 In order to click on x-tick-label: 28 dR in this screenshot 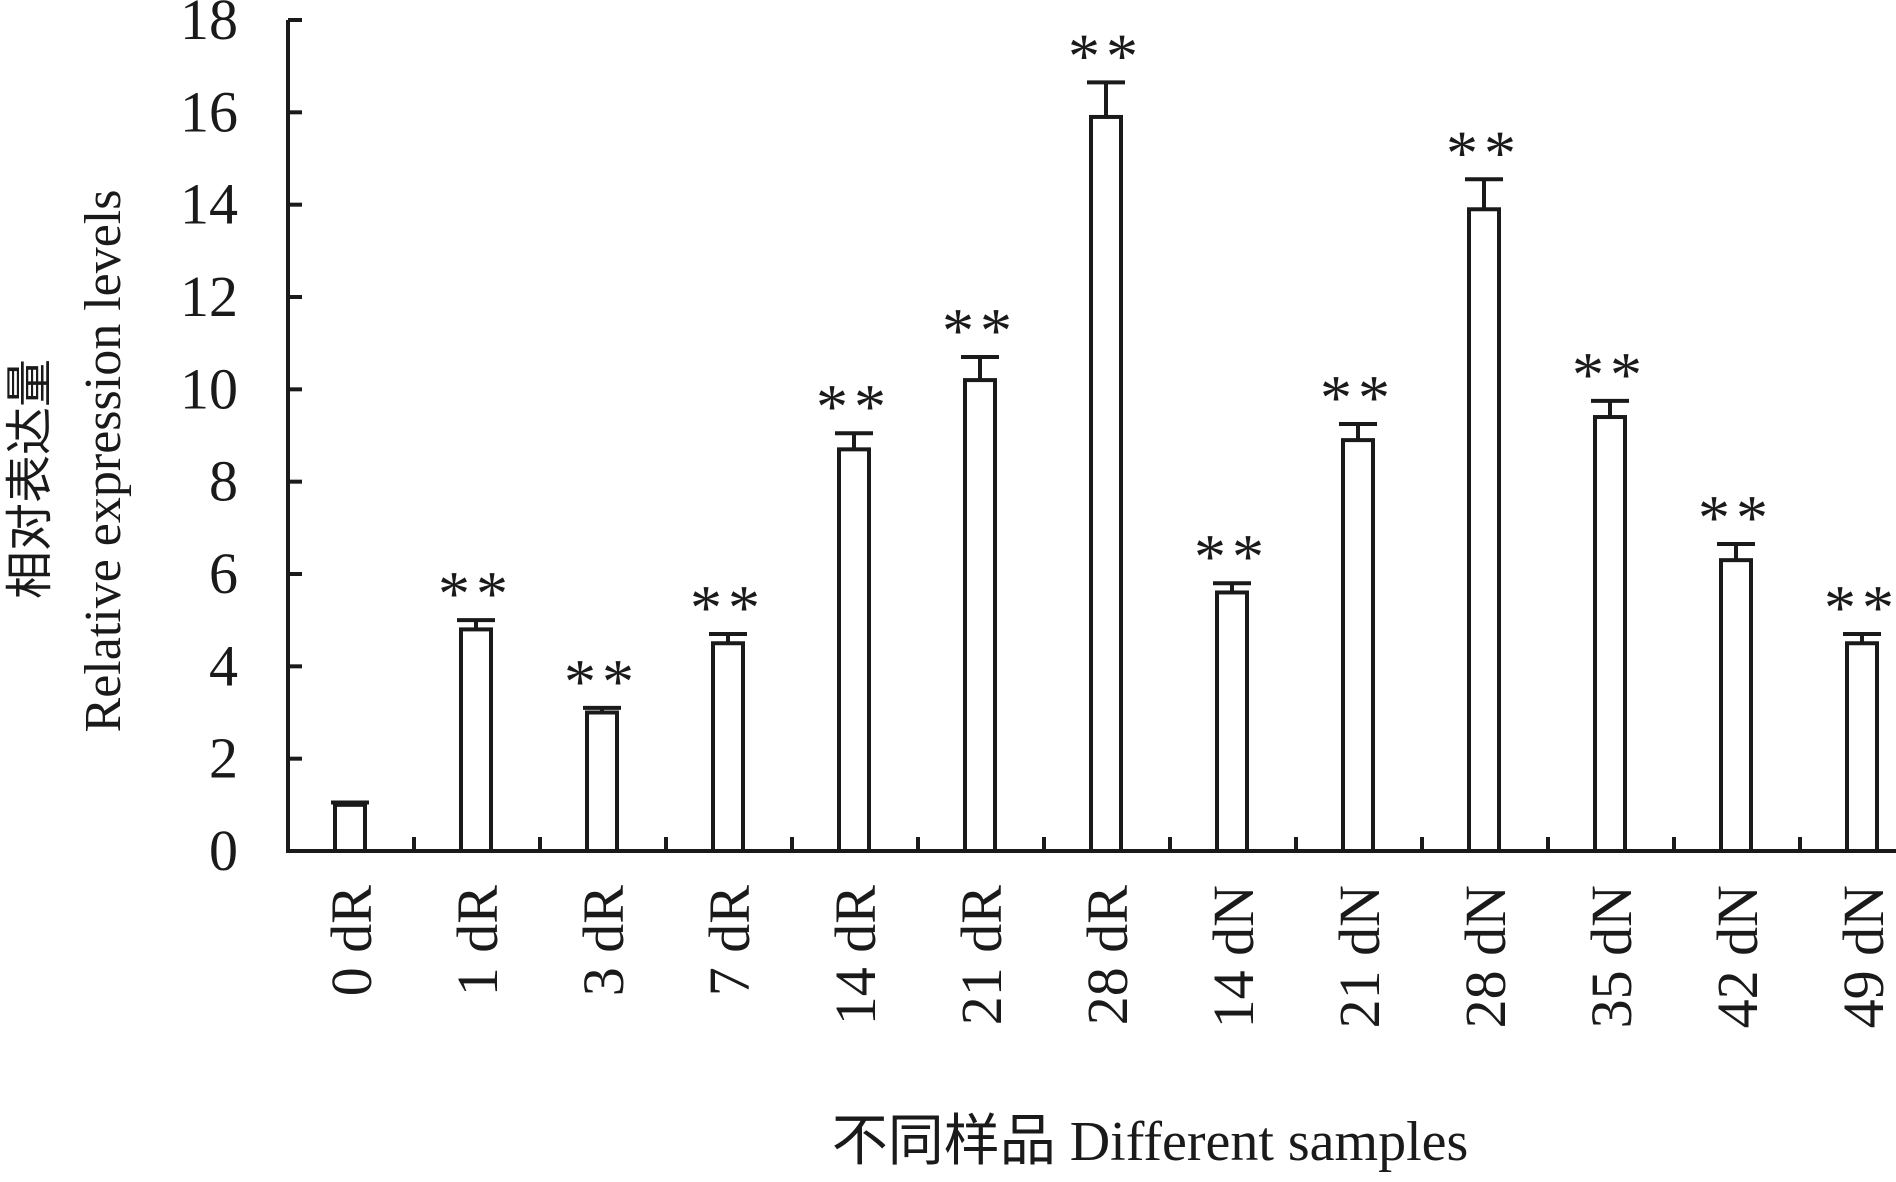, I will do `click(1107, 955)`.